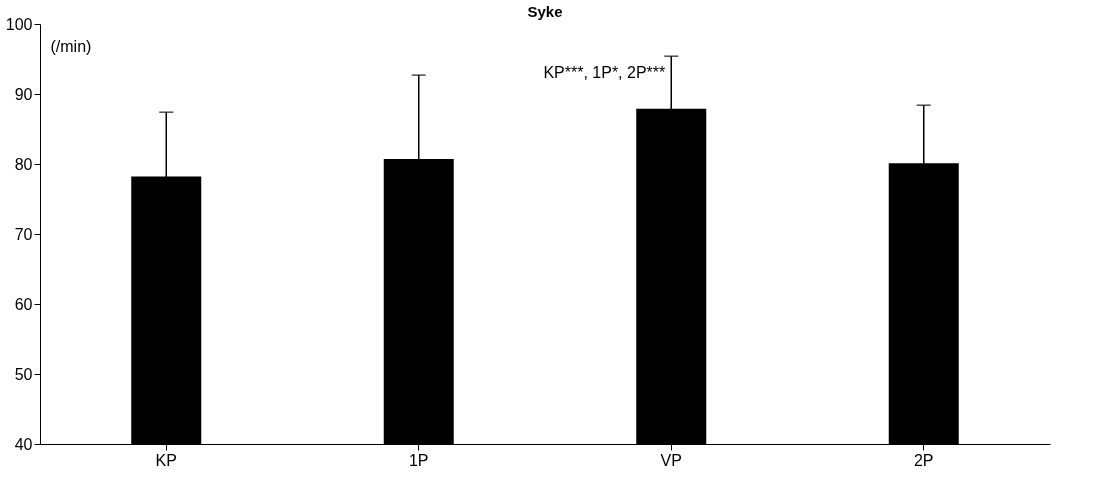  Describe the element at coordinates (923, 460) in the screenshot. I see `x-tick-label: 2P` at that location.